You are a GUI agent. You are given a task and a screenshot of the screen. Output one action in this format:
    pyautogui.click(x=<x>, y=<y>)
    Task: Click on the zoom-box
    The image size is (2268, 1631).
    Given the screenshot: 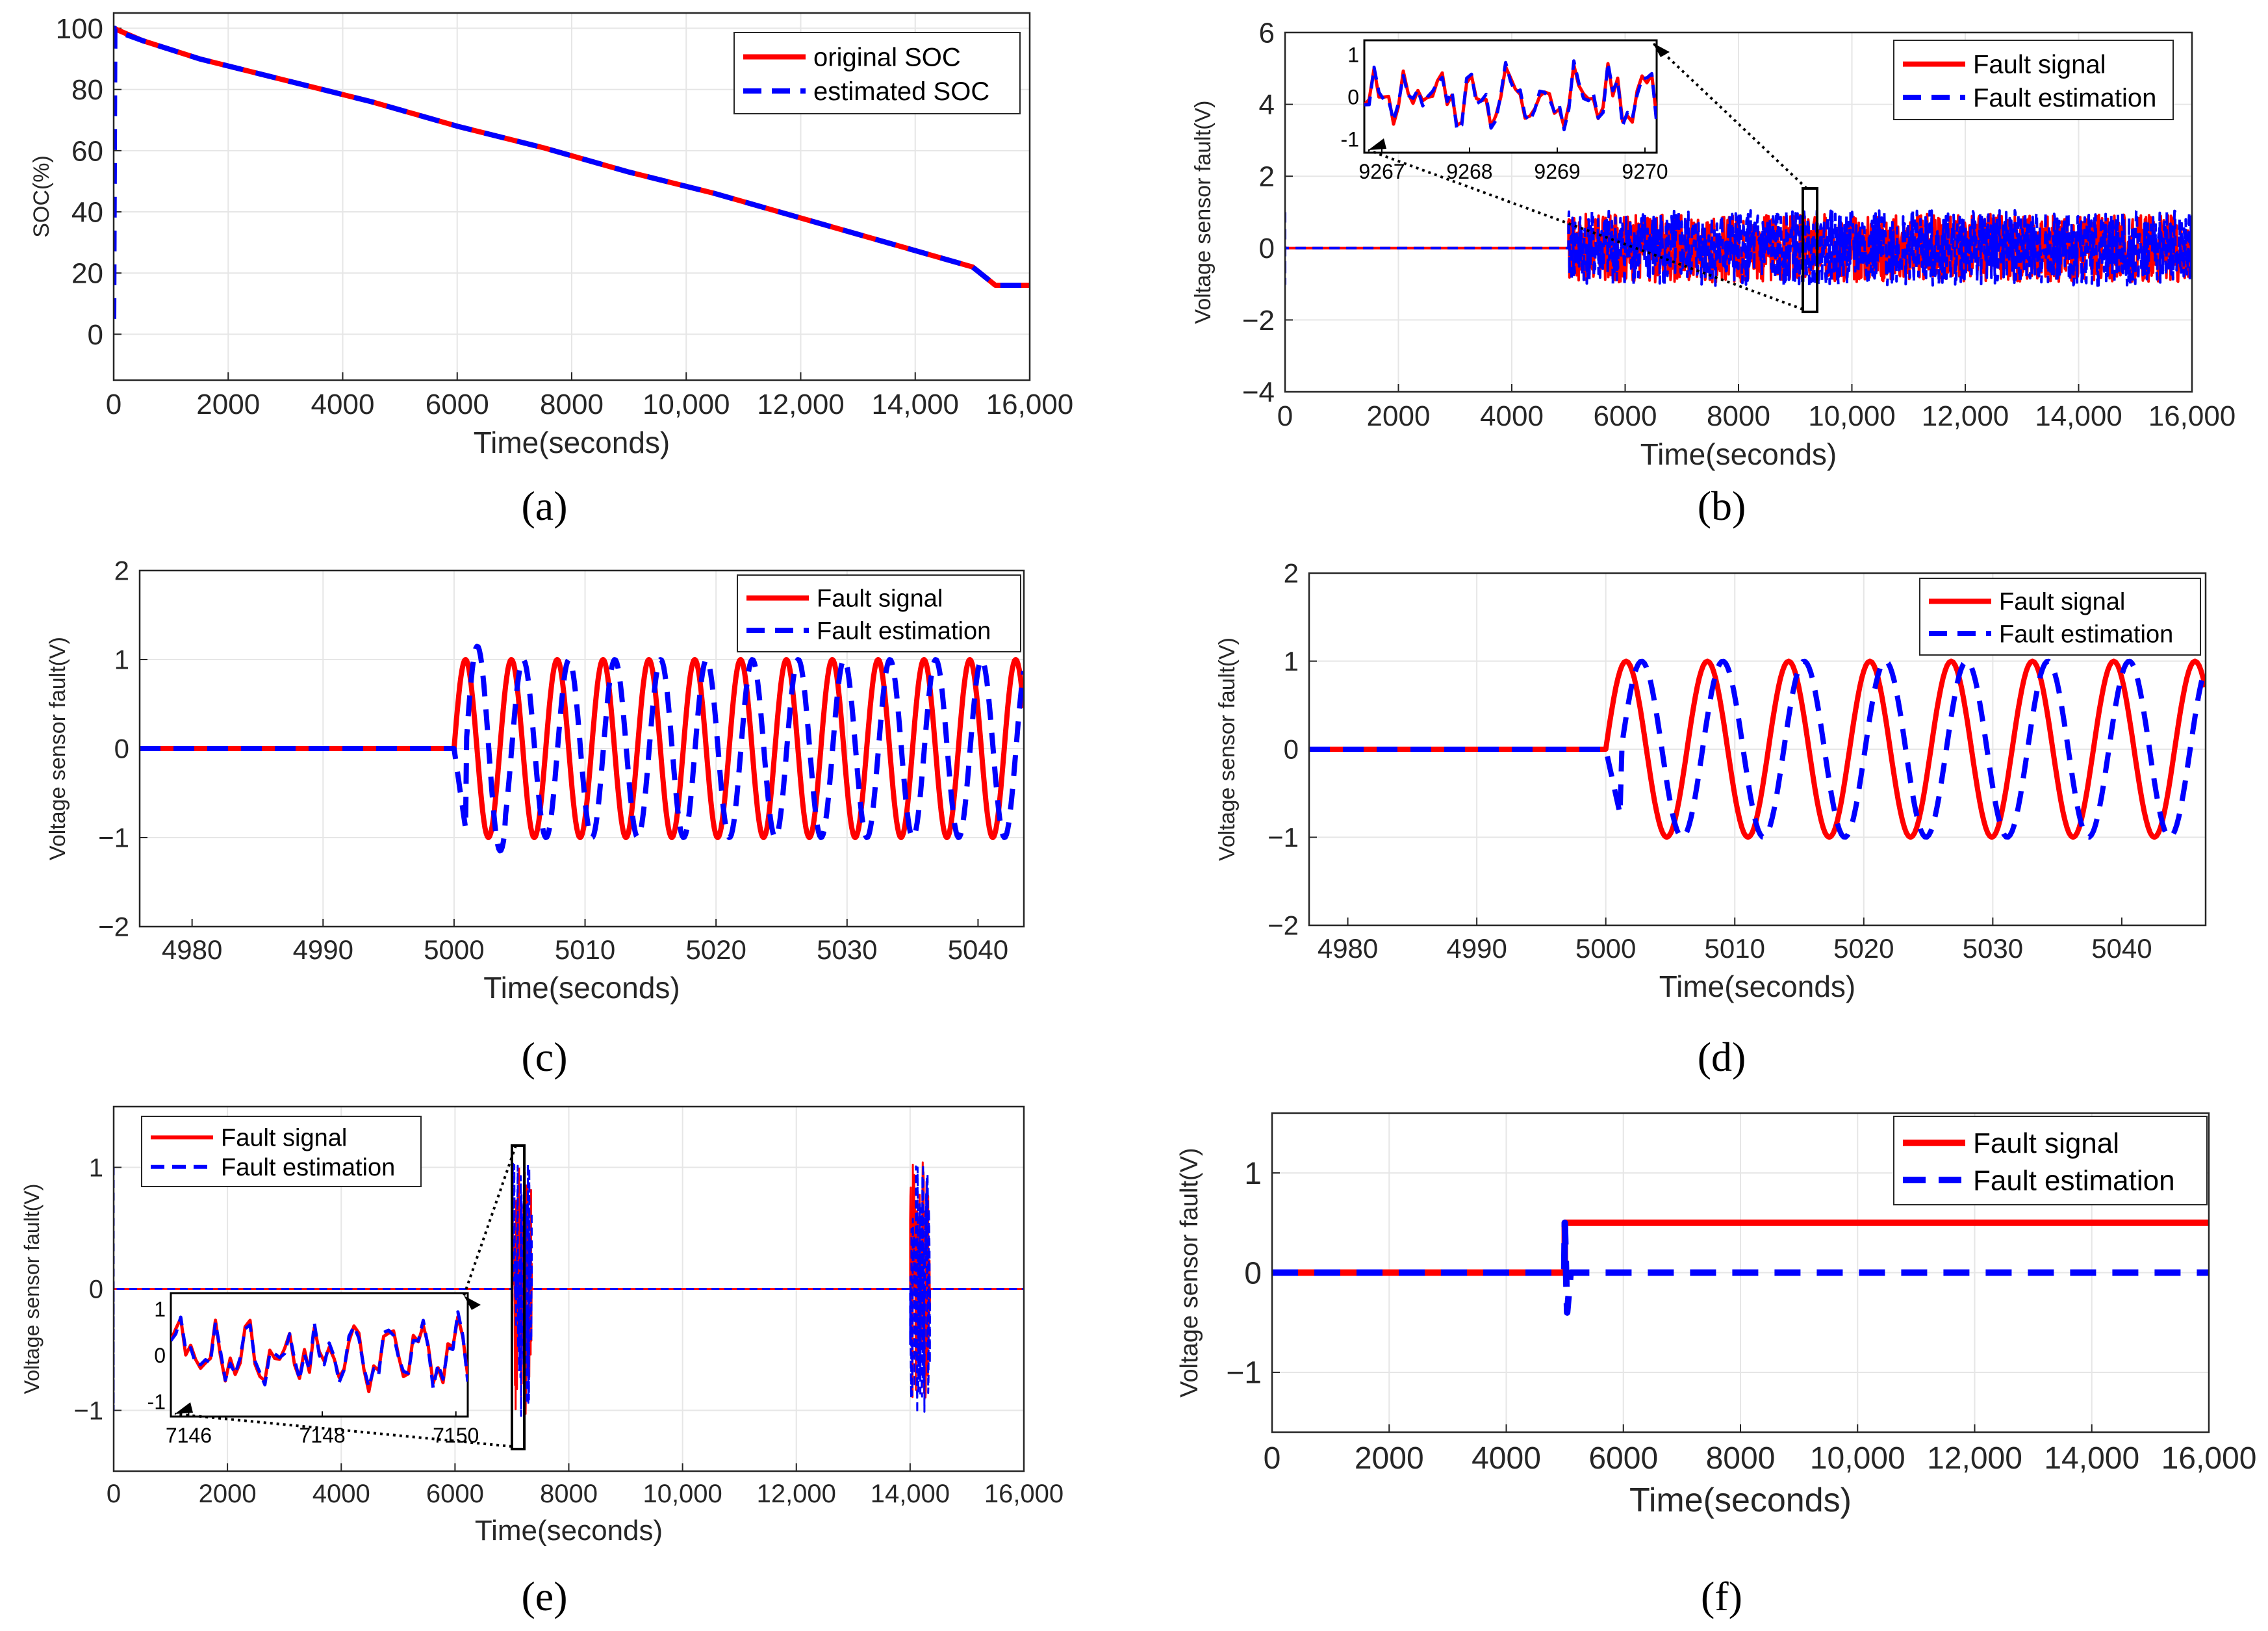 What is the action you would take?
    pyautogui.click(x=1810, y=250)
    